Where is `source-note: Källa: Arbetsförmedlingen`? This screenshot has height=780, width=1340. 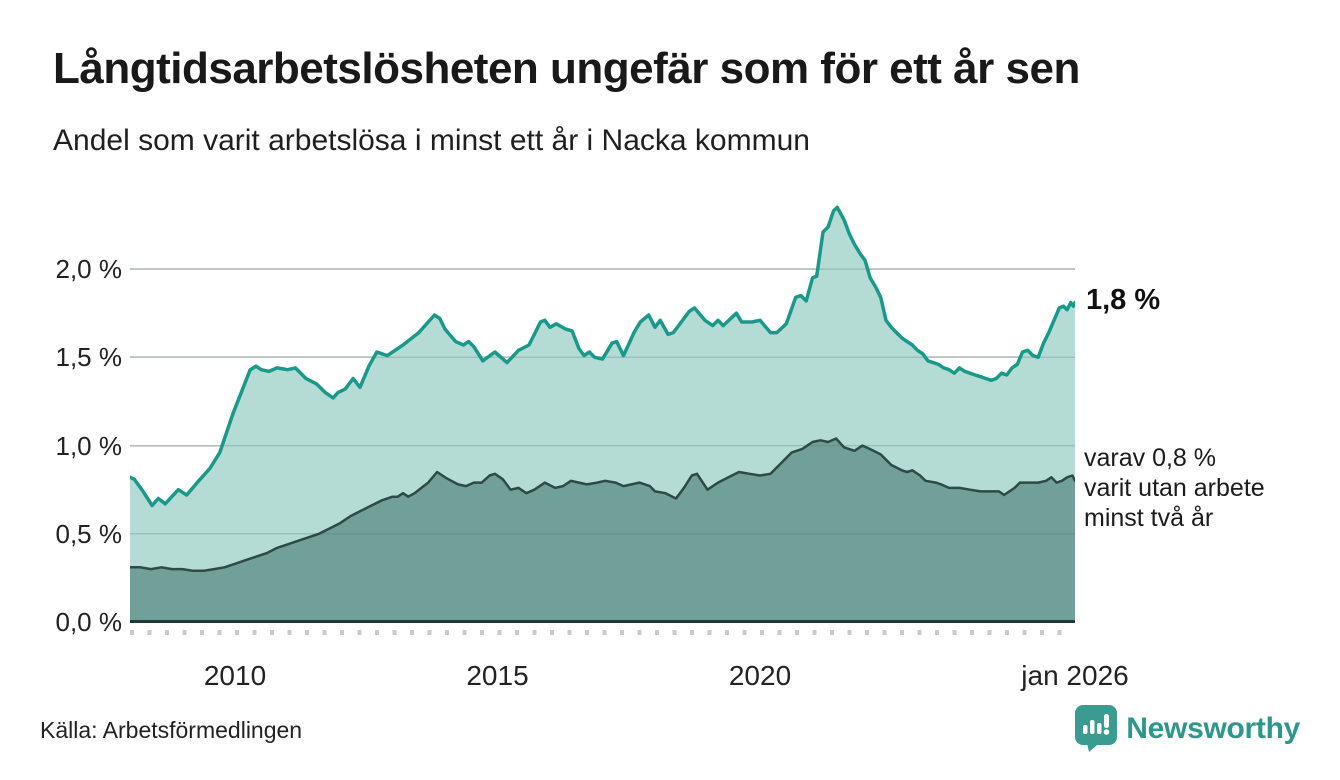
source-note: Källa: Arbetsförmedlingen is located at coordinates (171, 730).